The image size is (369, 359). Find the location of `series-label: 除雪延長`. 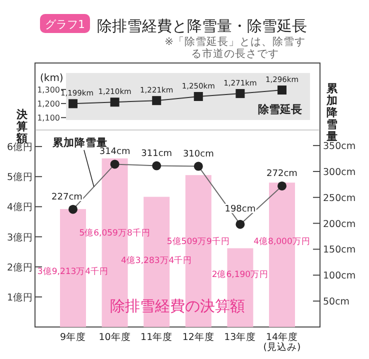

series-label: 除雪延長 is located at coordinates (280, 109).